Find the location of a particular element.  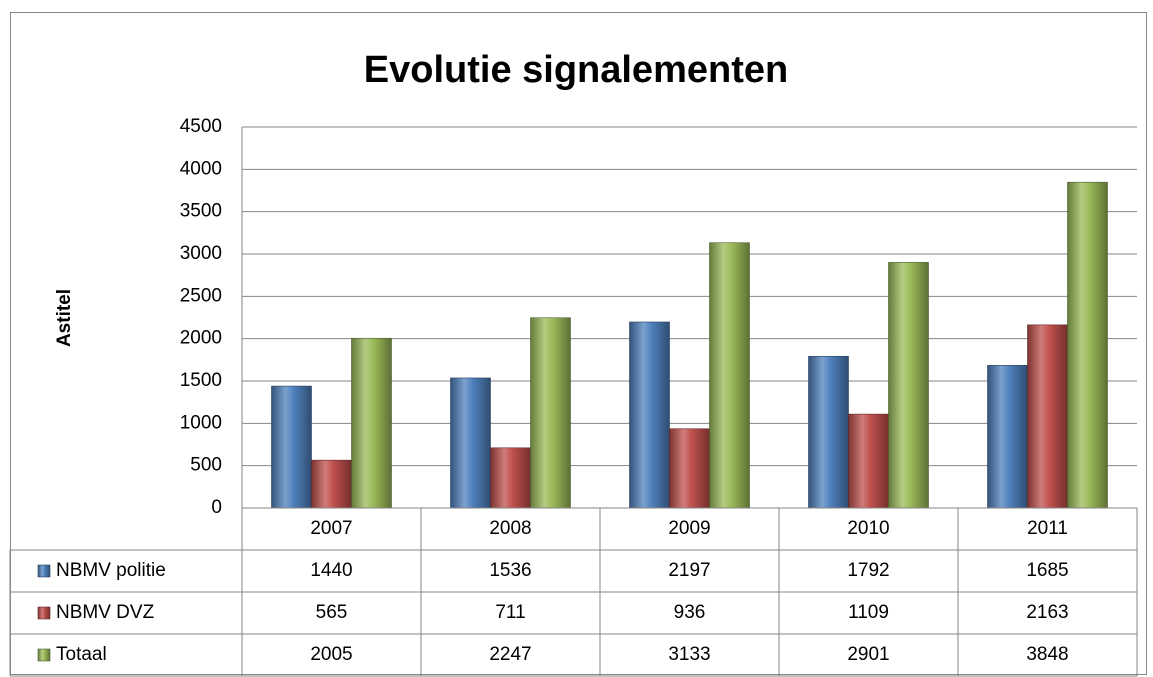

y-tick-label: 500 is located at coordinates (206, 465).